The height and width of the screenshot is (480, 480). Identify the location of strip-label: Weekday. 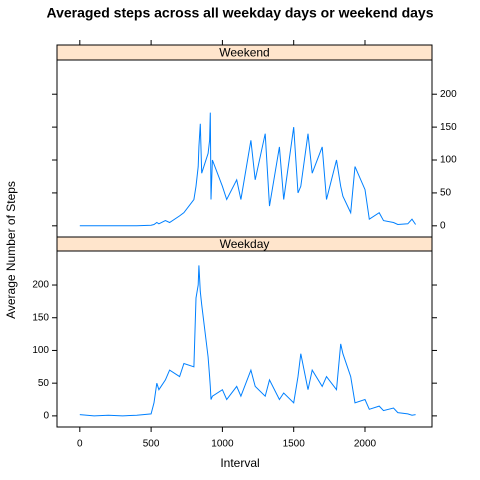
(245, 244).